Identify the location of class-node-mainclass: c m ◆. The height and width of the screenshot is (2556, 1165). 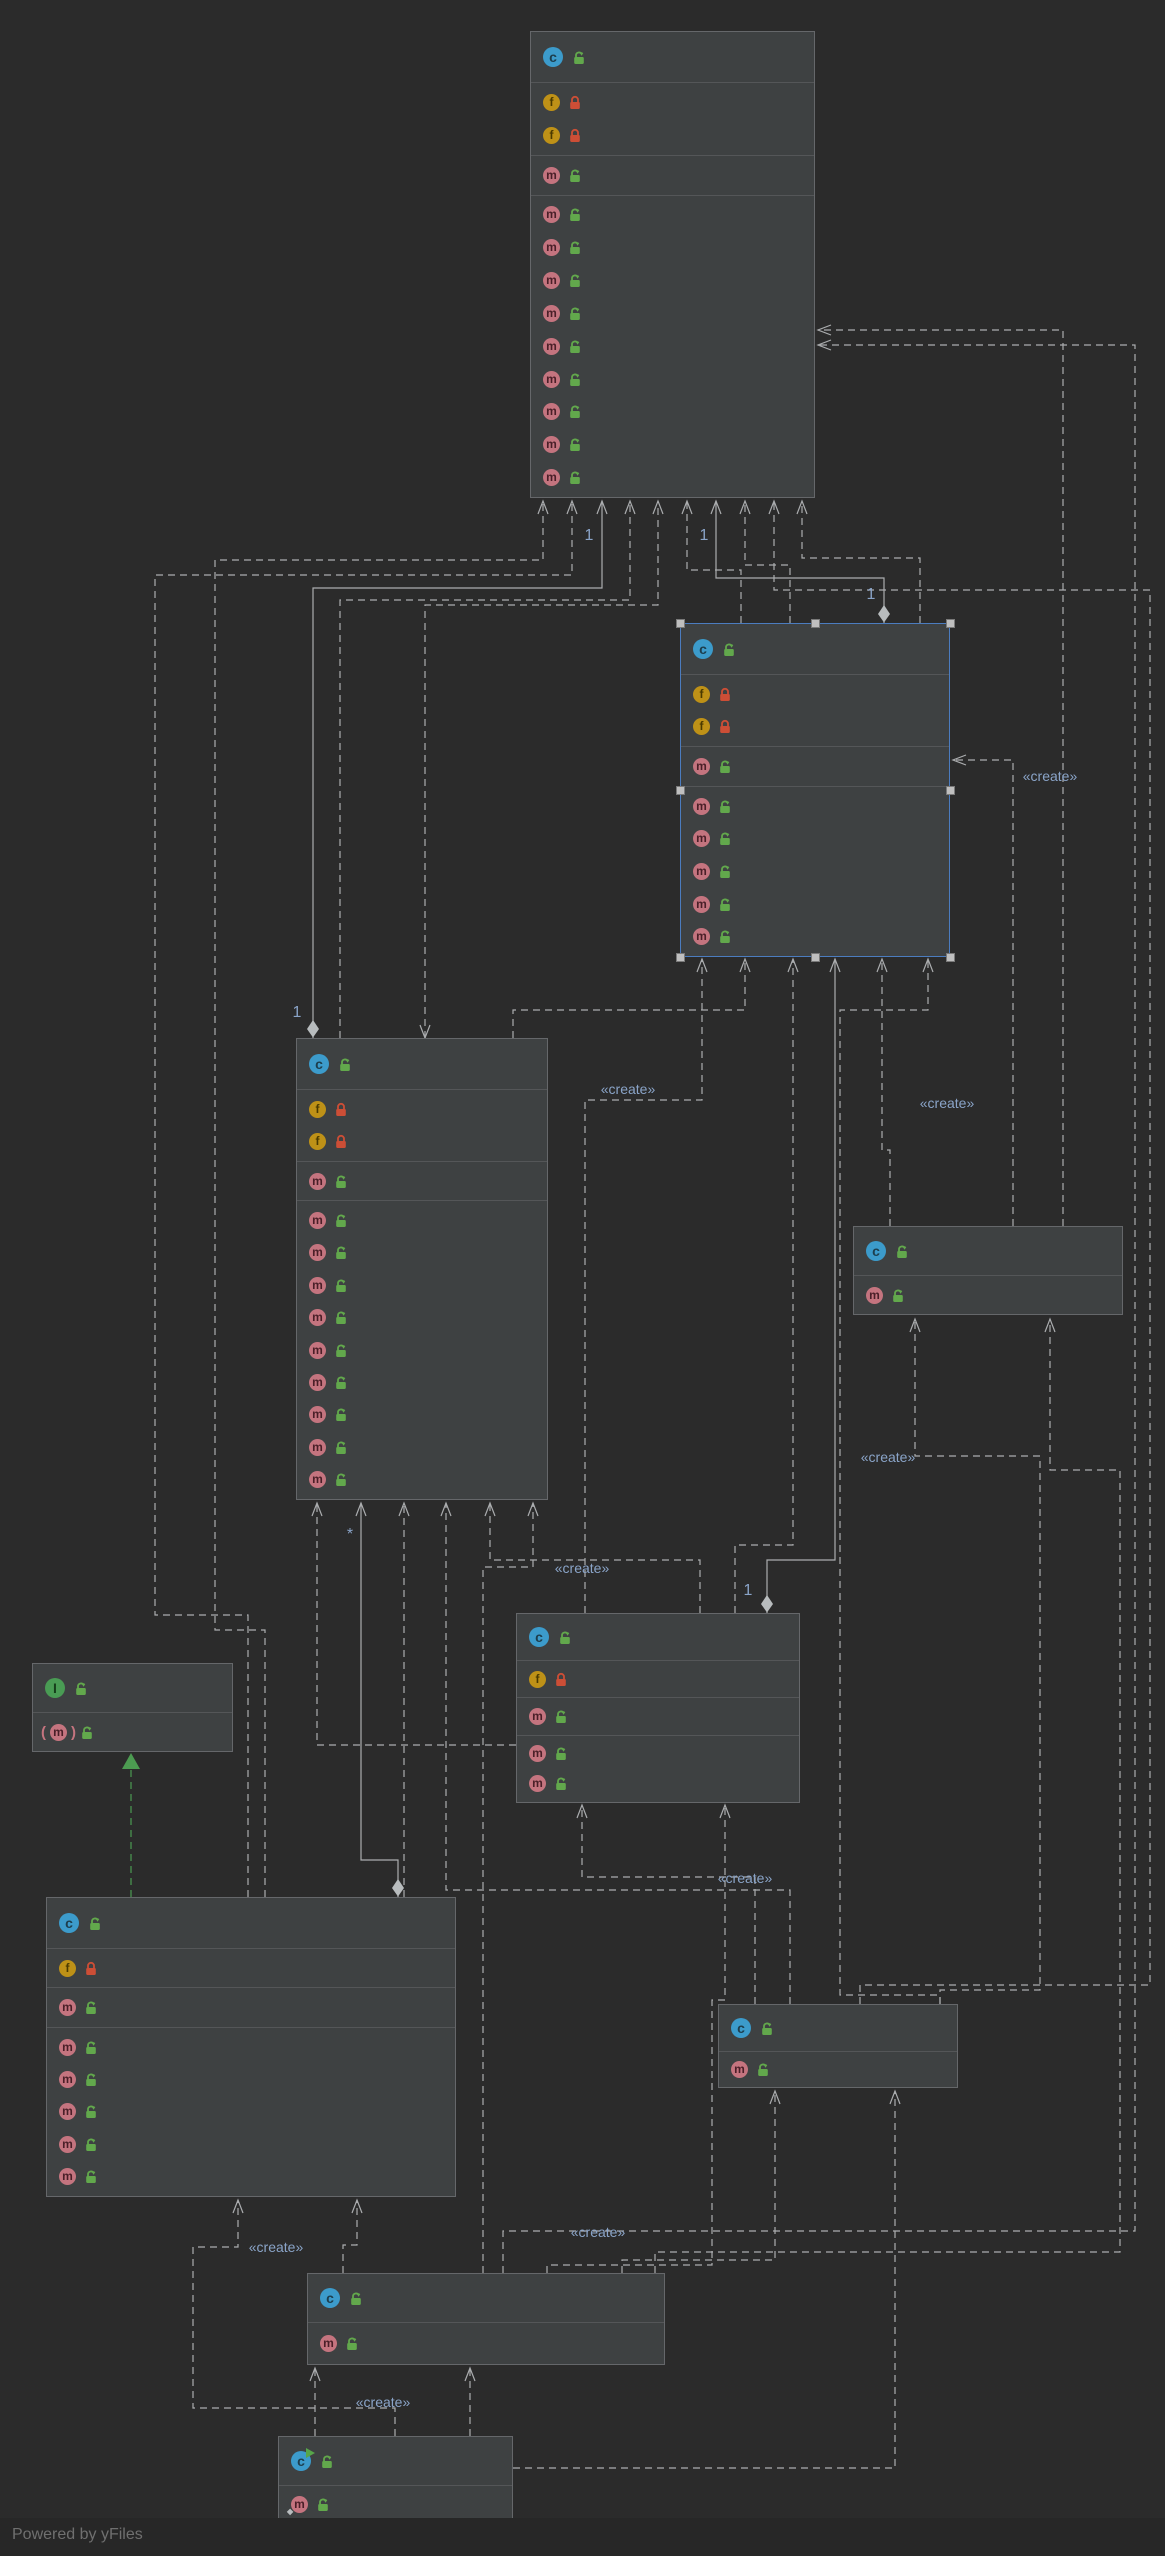
(395, 2480).